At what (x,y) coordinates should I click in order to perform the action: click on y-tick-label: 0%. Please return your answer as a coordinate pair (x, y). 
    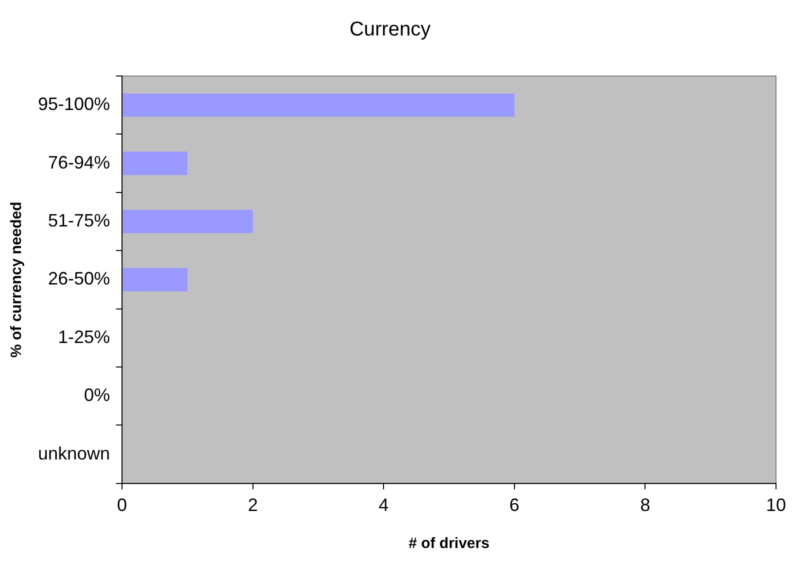
    Looking at the image, I should click on (97, 395).